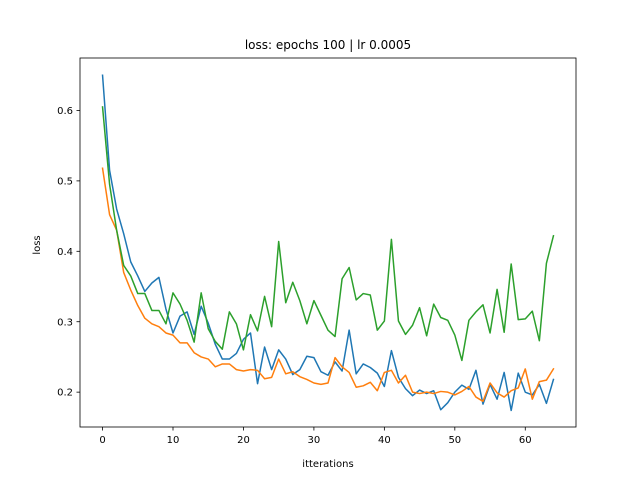  I want to click on x-tick-label: 20, so click(243, 440).